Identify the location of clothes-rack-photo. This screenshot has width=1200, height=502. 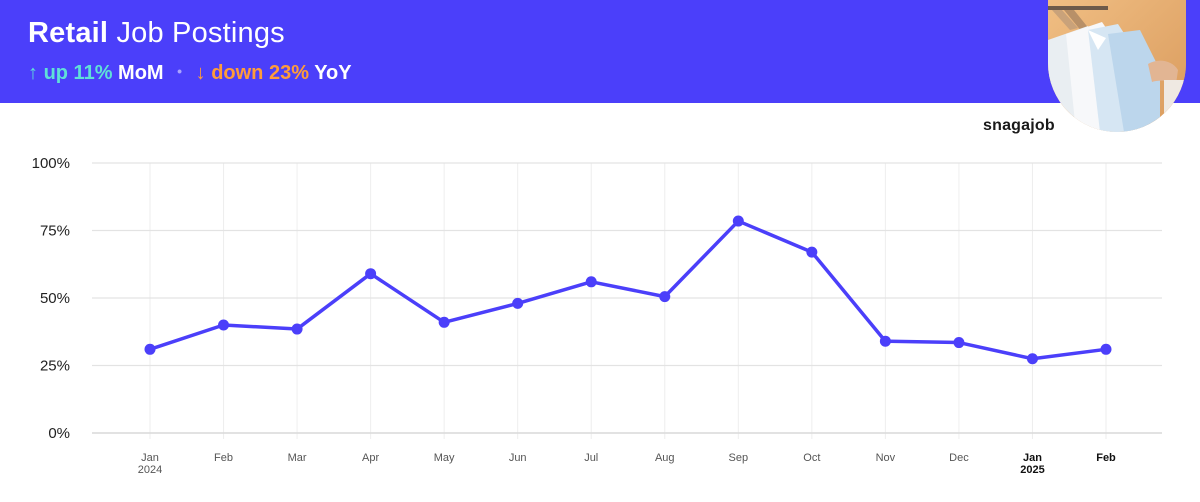
(1117, 66).